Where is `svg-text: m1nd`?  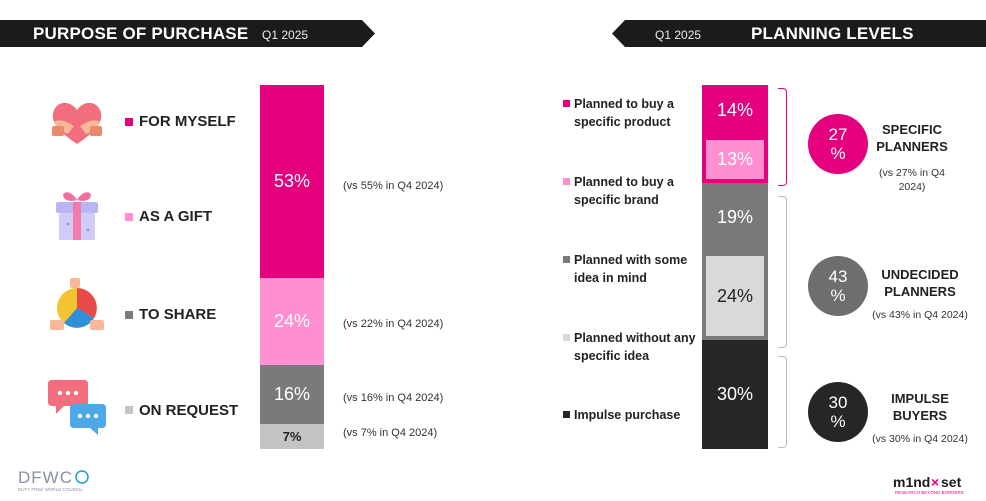
svg-text: m1nd is located at coordinates (911, 482).